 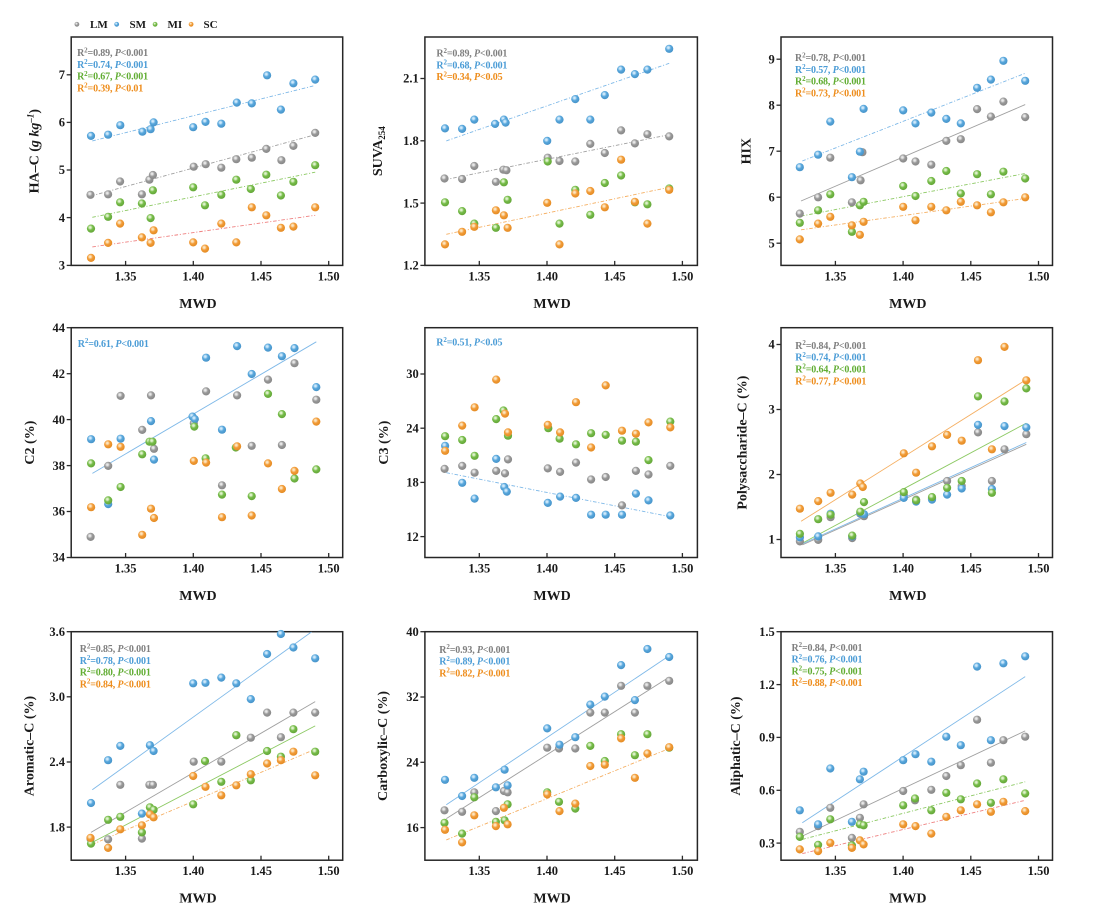 I want to click on svg-text: SM, so click(x=138, y=25).